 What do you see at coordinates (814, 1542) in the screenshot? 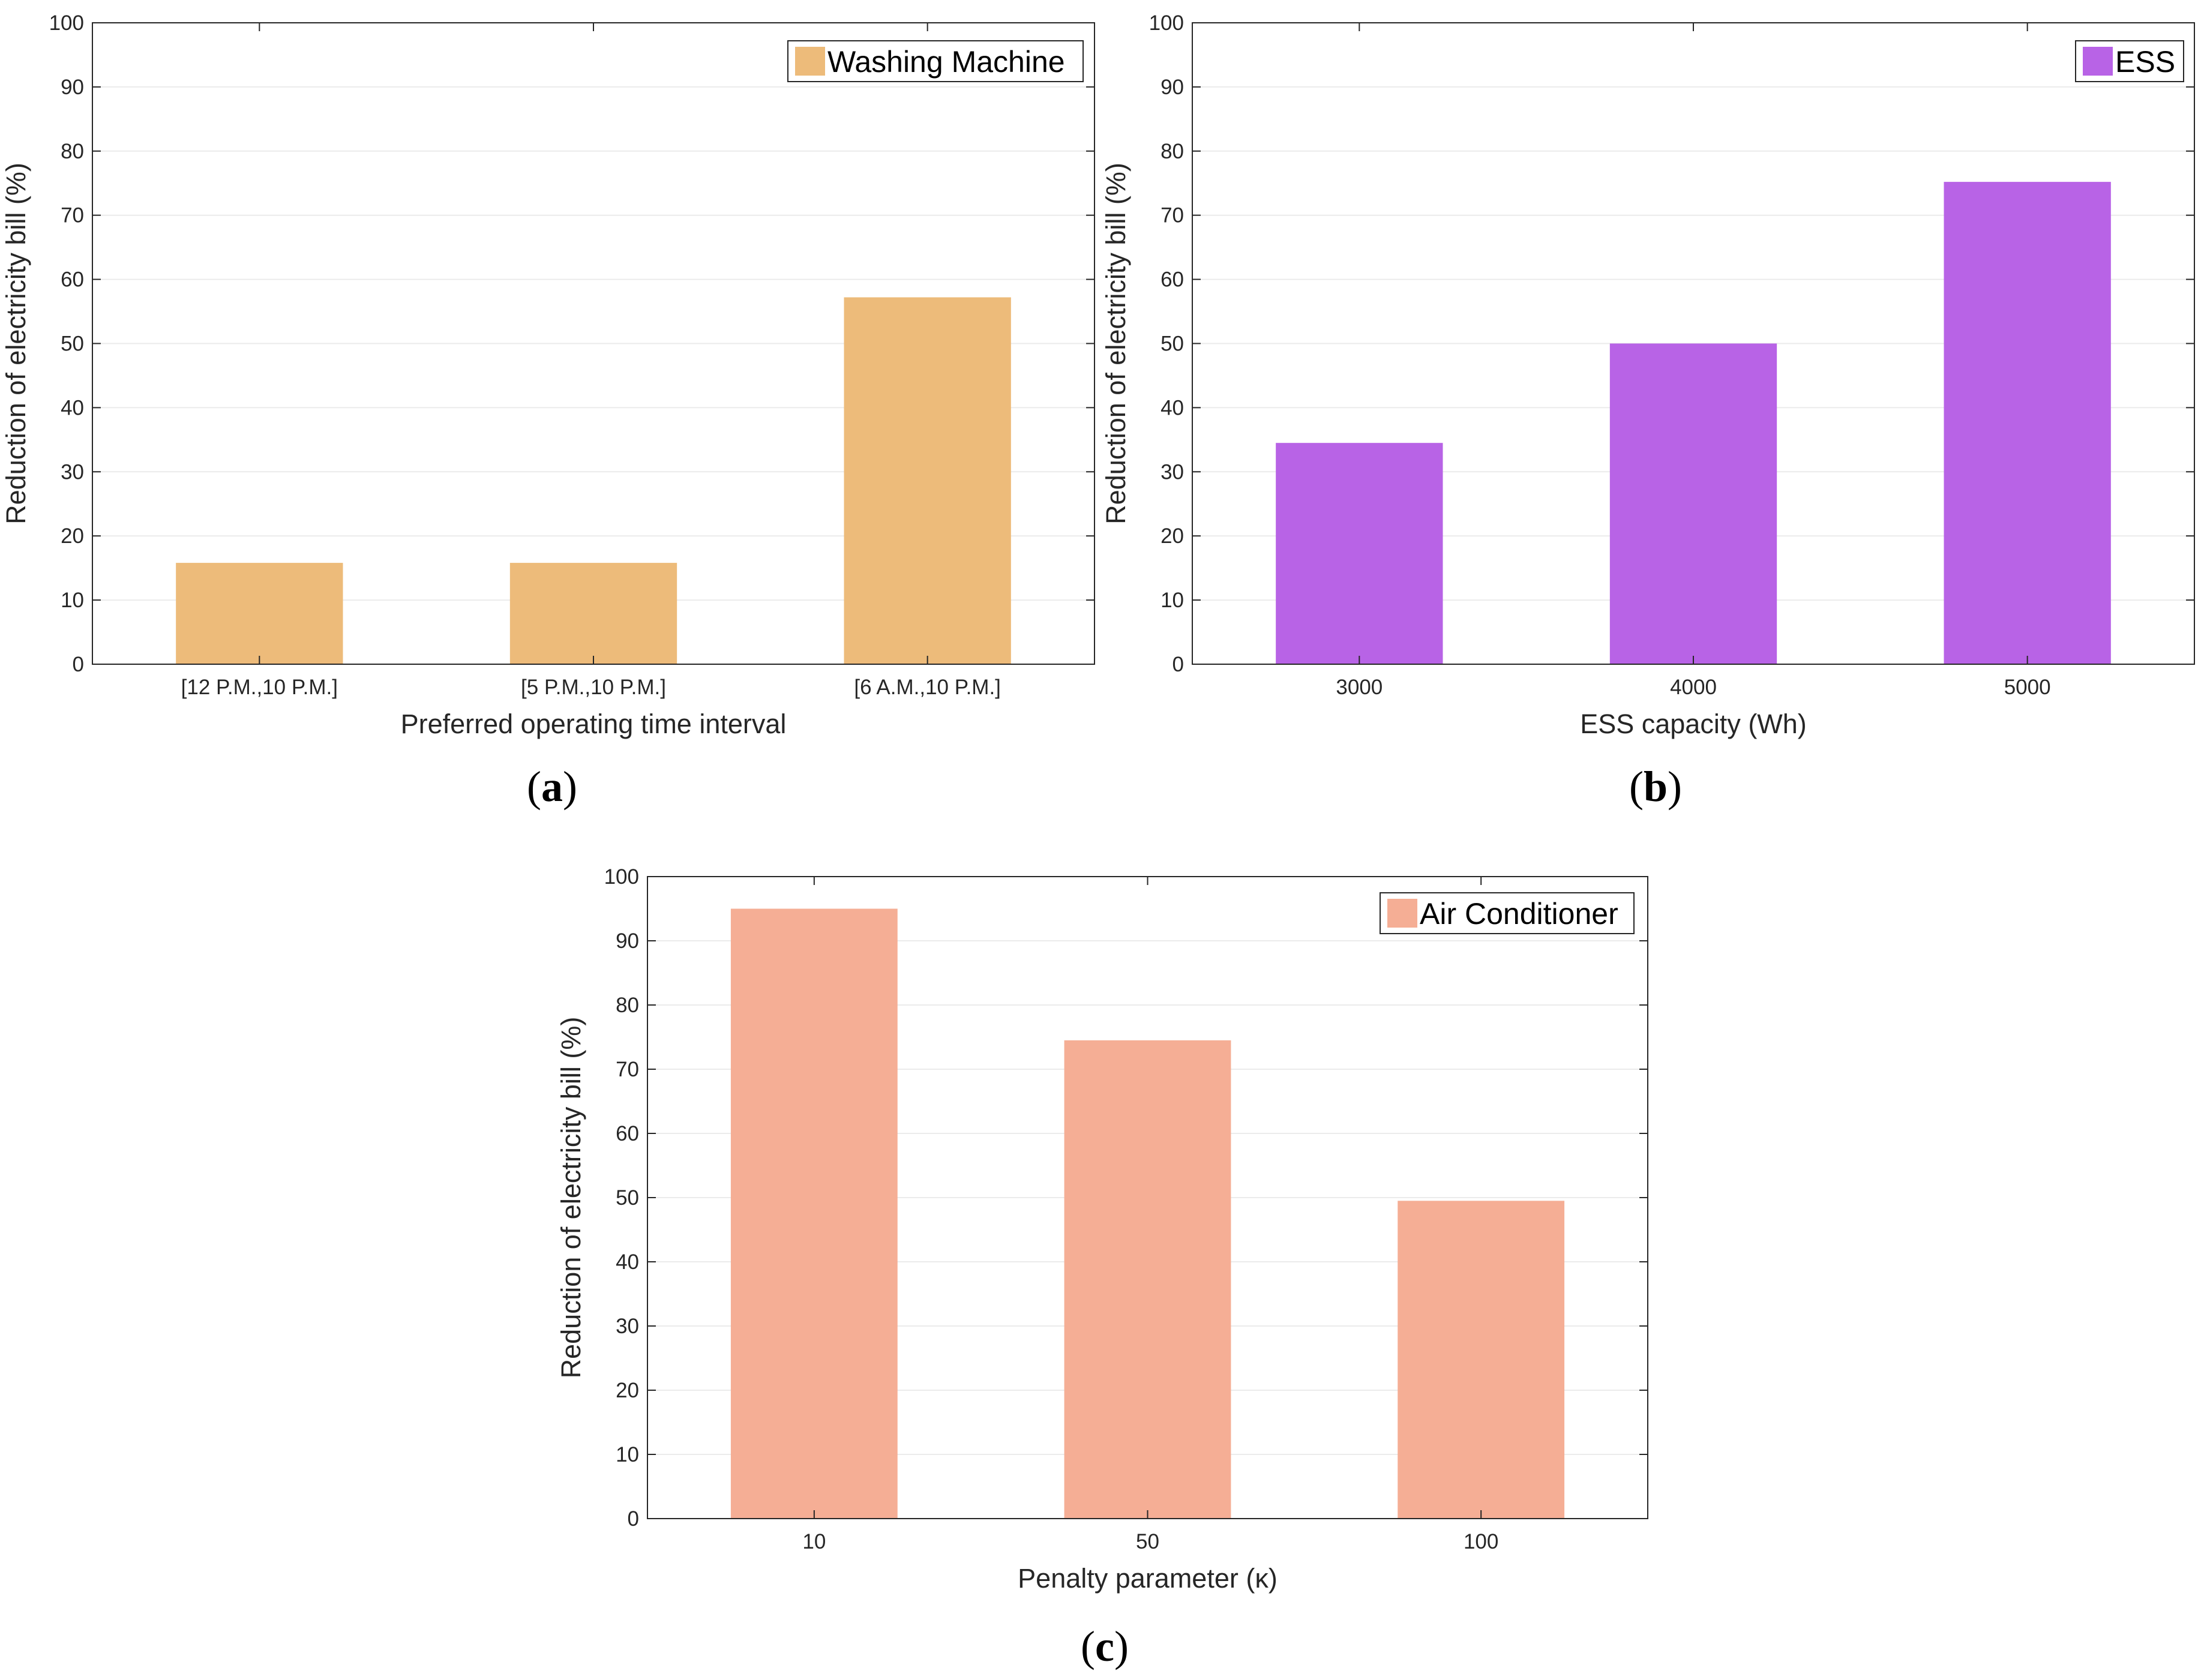
I see `x-tick-label: 10` at bounding box center [814, 1542].